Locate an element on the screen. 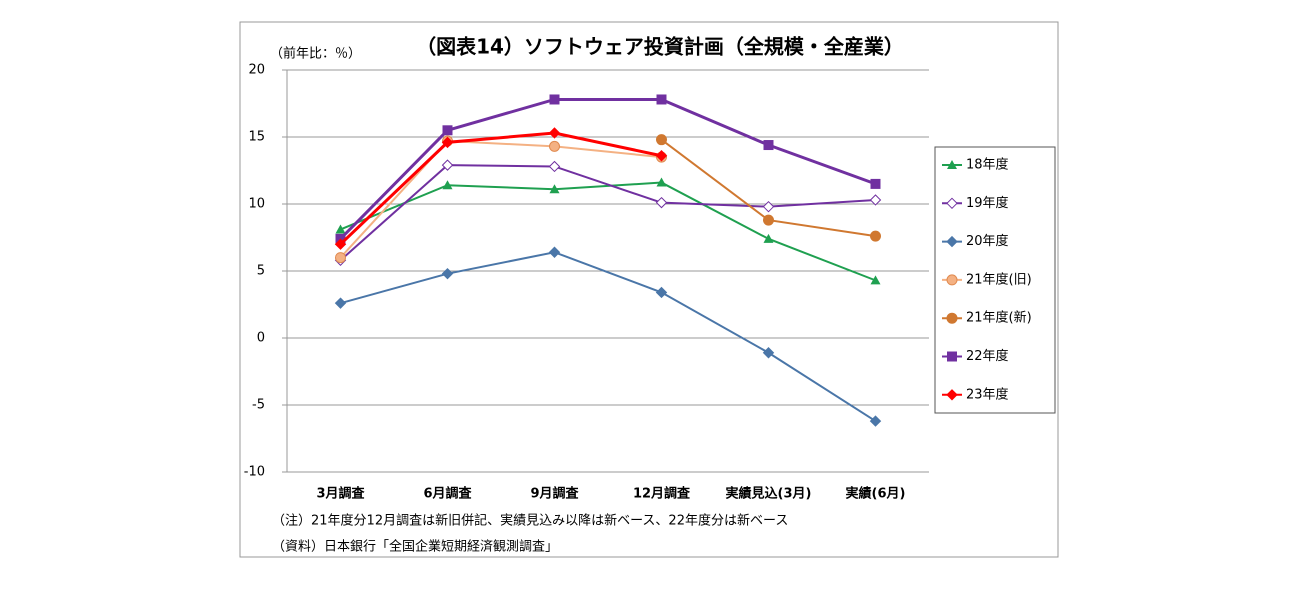 The width and height of the screenshot is (1295, 589). x-tick-label: 3月調査 is located at coordinates (340, 494).